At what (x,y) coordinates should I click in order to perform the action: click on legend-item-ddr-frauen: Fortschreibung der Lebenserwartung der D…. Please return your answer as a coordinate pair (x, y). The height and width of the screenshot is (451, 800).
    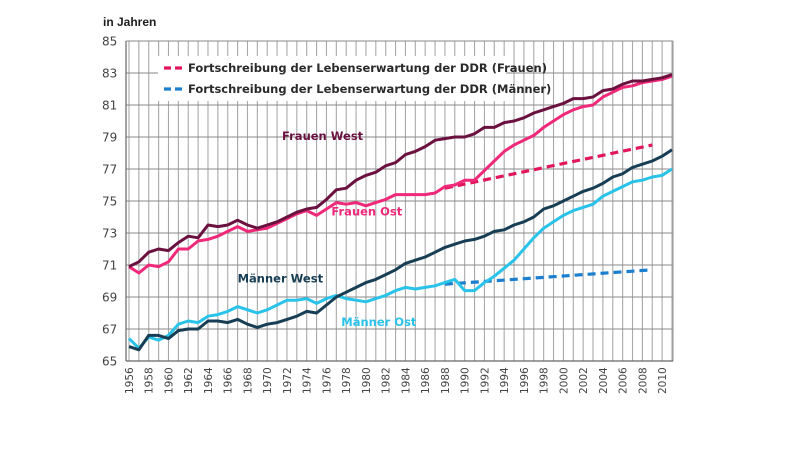
    Looking at the image, I should click on (355, 68).